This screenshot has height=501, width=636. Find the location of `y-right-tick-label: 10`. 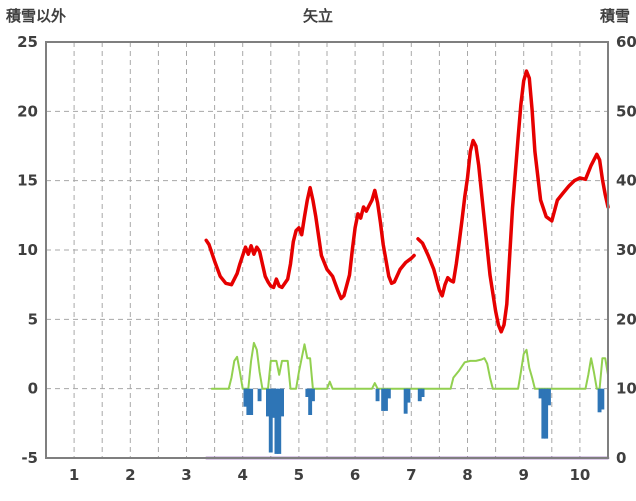

y-right-tick-label: 10 is located at coordinates (626, 389).